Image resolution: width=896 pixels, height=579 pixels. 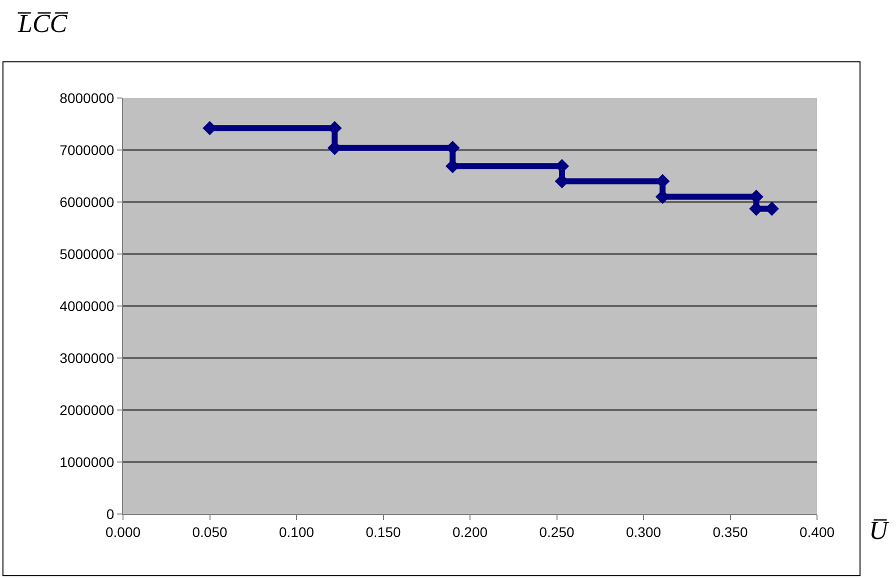 I want to click on x-tick-label: 0.150, so click(x=383, y=532).